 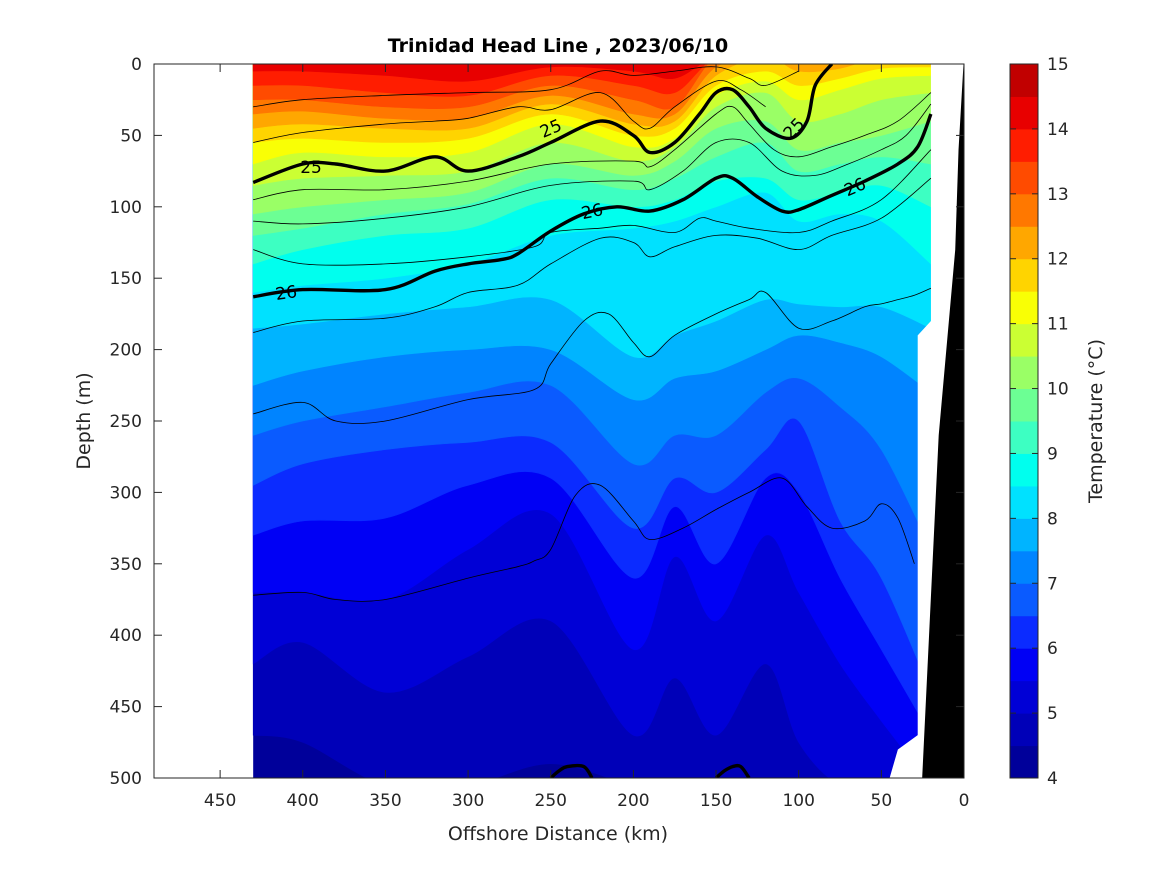 I want to click on colorbar-tick-label: 7, so click(x=1052, y=584).